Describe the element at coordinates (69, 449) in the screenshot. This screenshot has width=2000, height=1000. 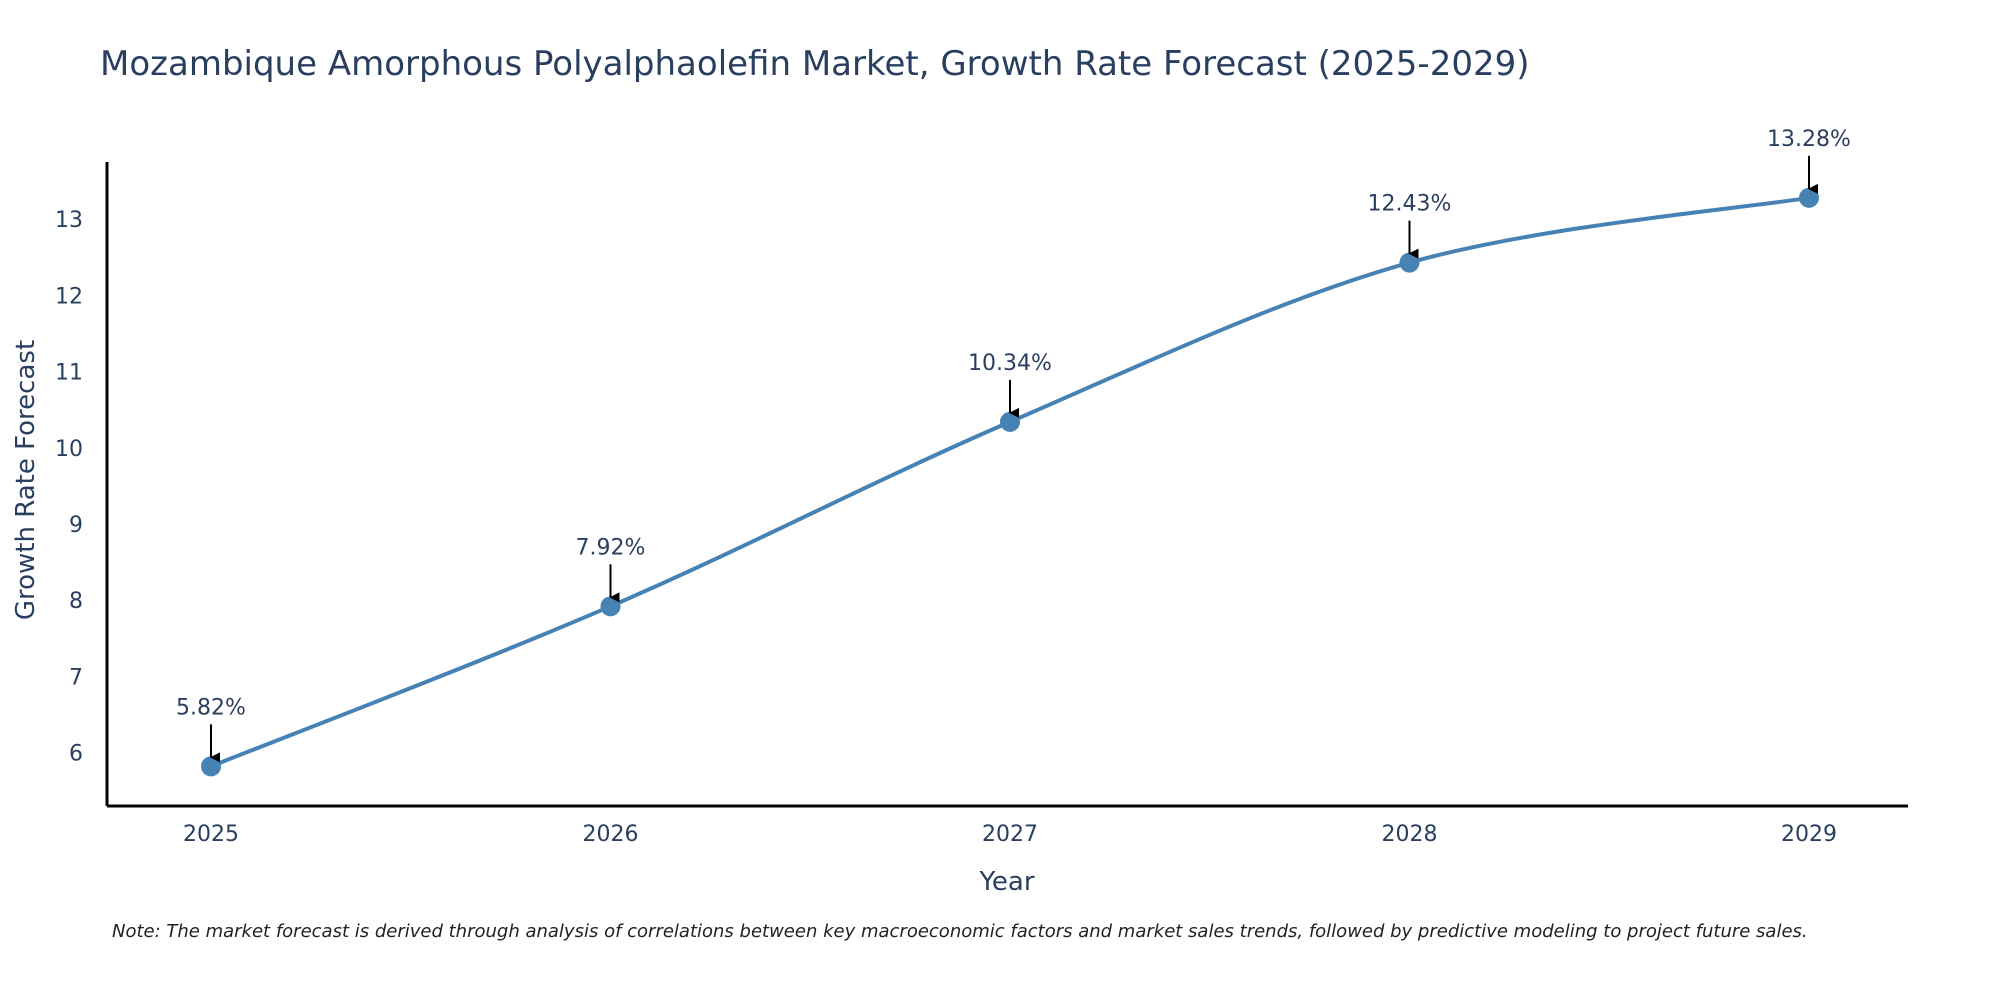
I see `y-tick-label: 10` at that location.